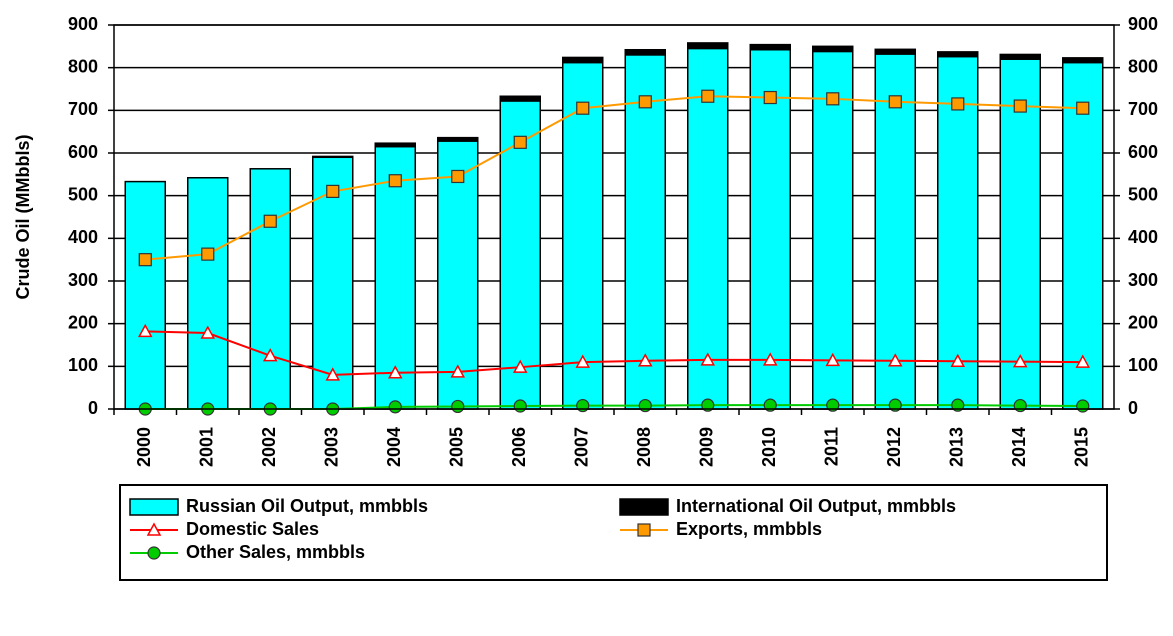 The width and height of the screenshot is (1173, 636). Describe the element at coordinates (307, 506) in the screenshot. I see `legend-label: Russian Oil Output, mmbbls` at that location.